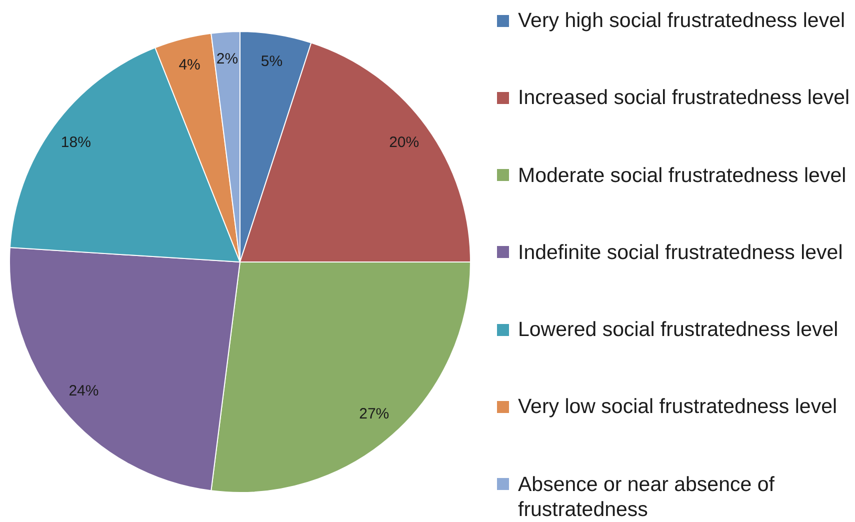  Describe the element at coordinates (374, 413) in the screenshot. I see `data-label: 27%` at that location.